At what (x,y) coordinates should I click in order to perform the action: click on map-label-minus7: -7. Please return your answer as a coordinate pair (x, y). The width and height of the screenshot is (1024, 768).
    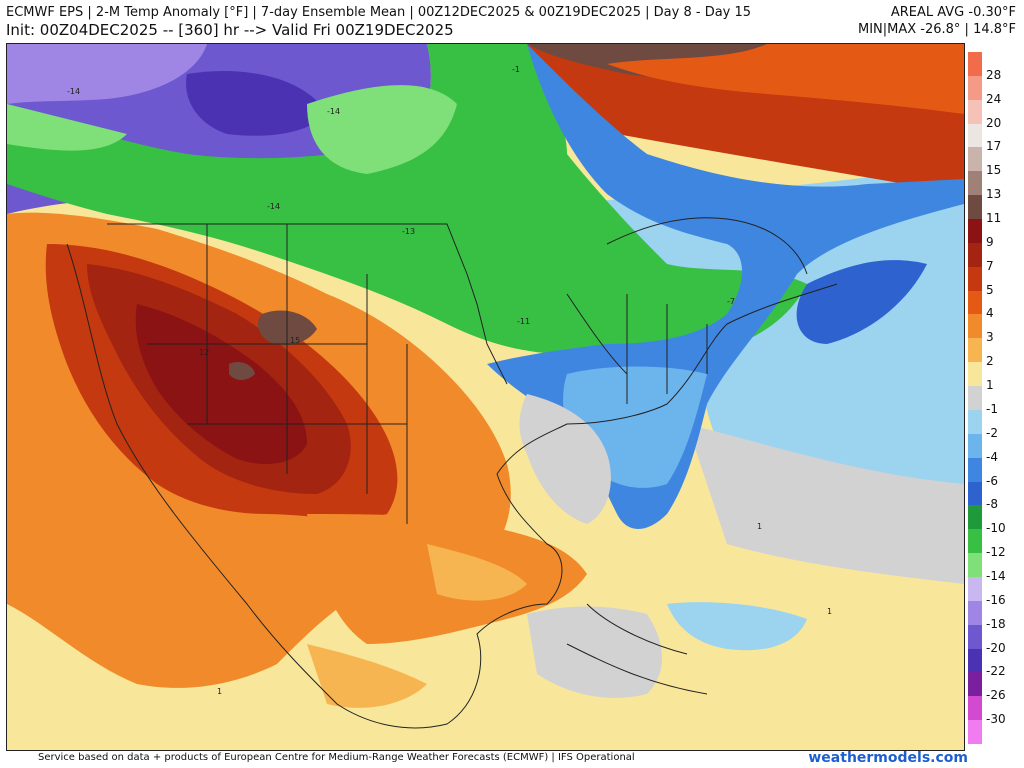
    Looking at the image, I should click on (731, 301).